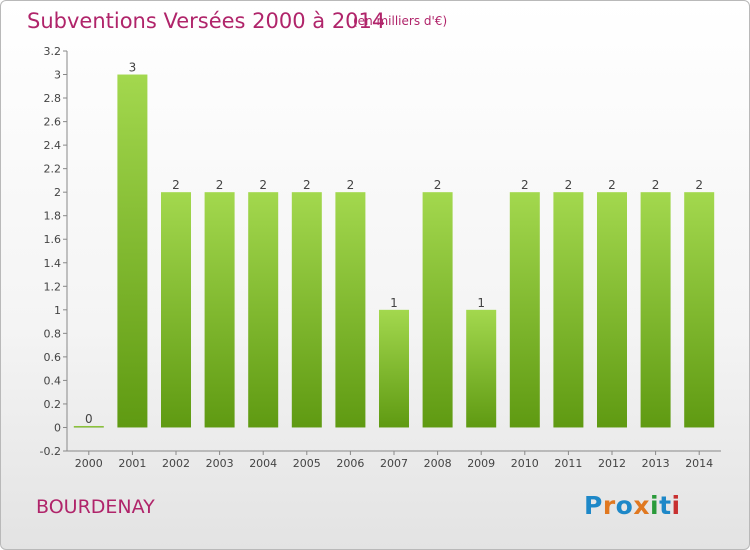 This screenshot has width=750, height=550. What do you see at coordinates (53, 98) in the screenshot?
I see `y-tick-label: 2.8` at bounding box center [53, 98].